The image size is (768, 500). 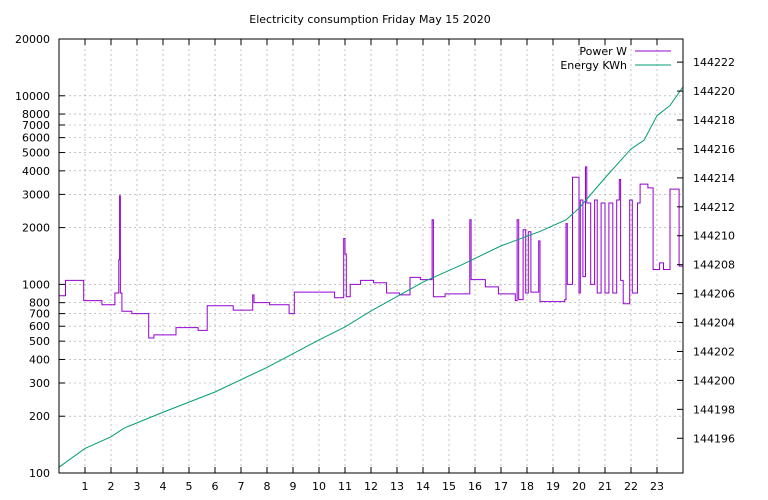 What do you see at coordinates (267, 486) in the screenshot?
I see `x-tick-label: 8` at bounding box center [267, 486].